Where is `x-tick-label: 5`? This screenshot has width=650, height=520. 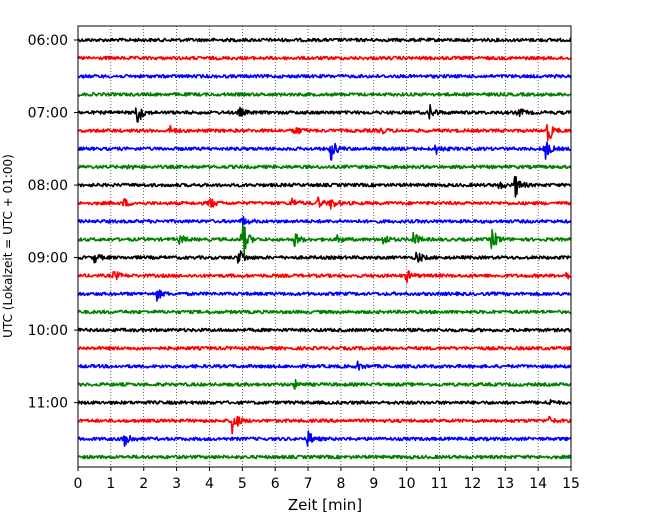 x-tick-label: 5 is located at coordinates (242, 484).